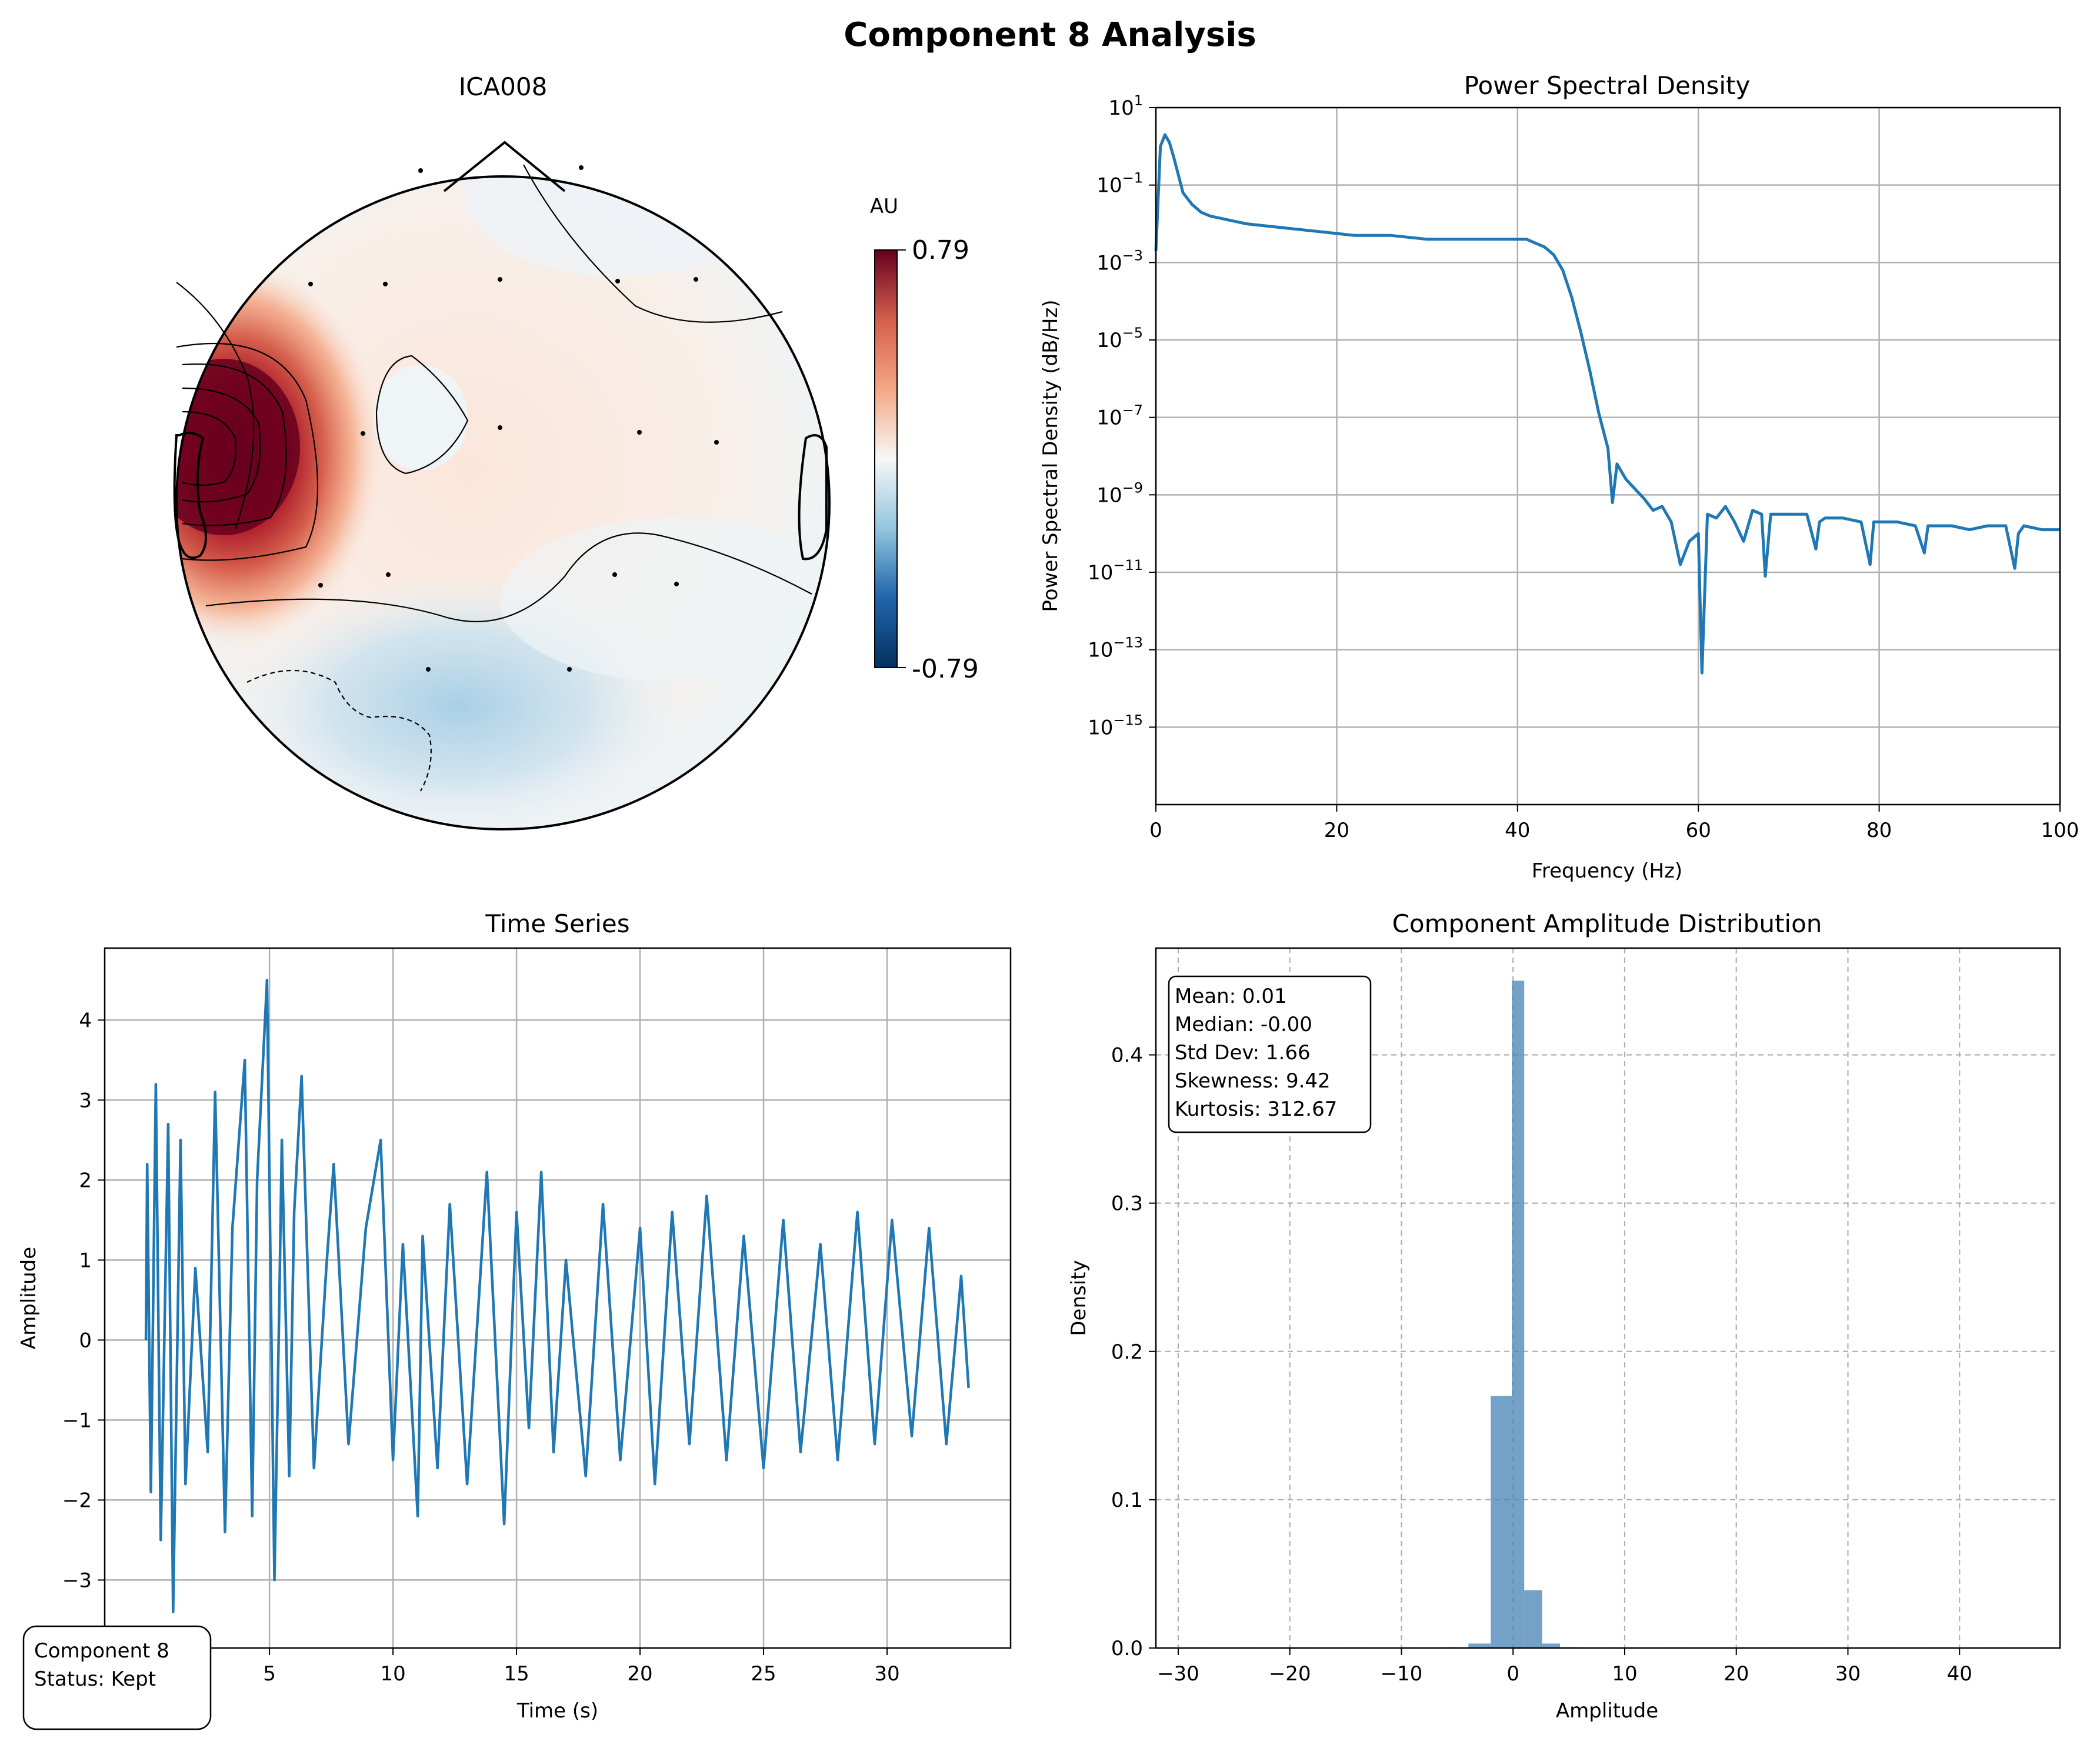  I want to click on timeseries-title: Time Series, so click(557, 923).